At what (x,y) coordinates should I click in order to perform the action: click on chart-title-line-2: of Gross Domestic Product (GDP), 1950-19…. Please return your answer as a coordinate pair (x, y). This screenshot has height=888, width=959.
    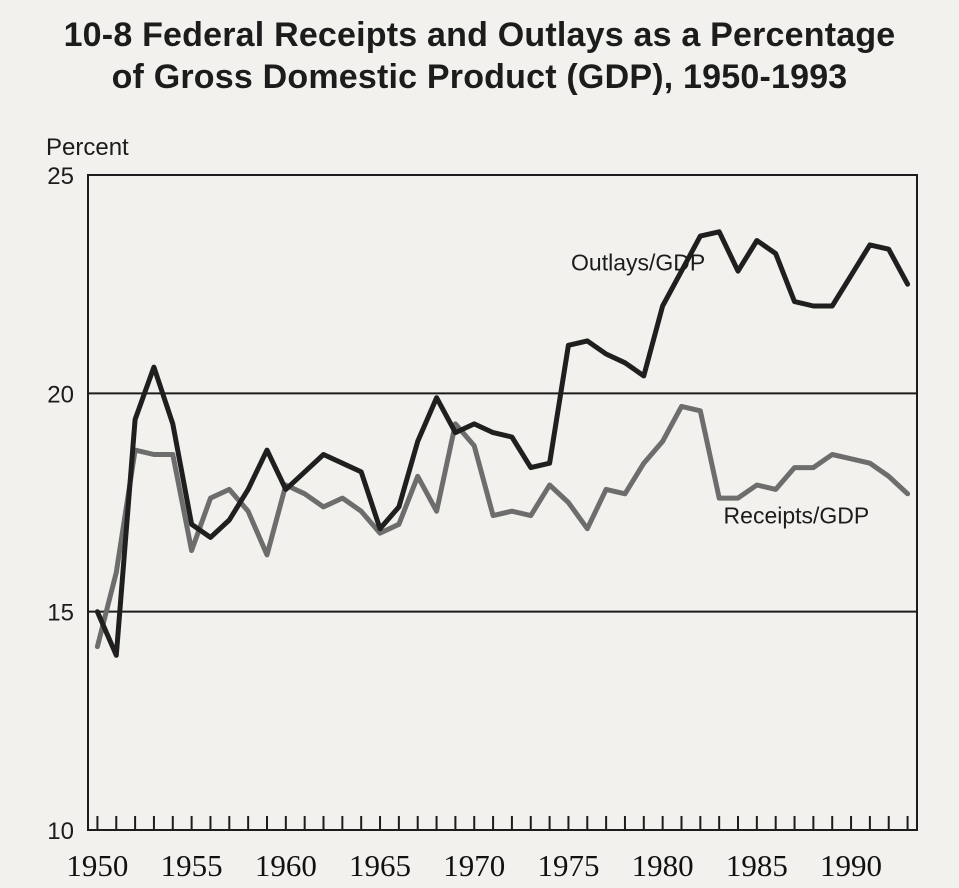
    Looking at the image, I should click on (479, 77).